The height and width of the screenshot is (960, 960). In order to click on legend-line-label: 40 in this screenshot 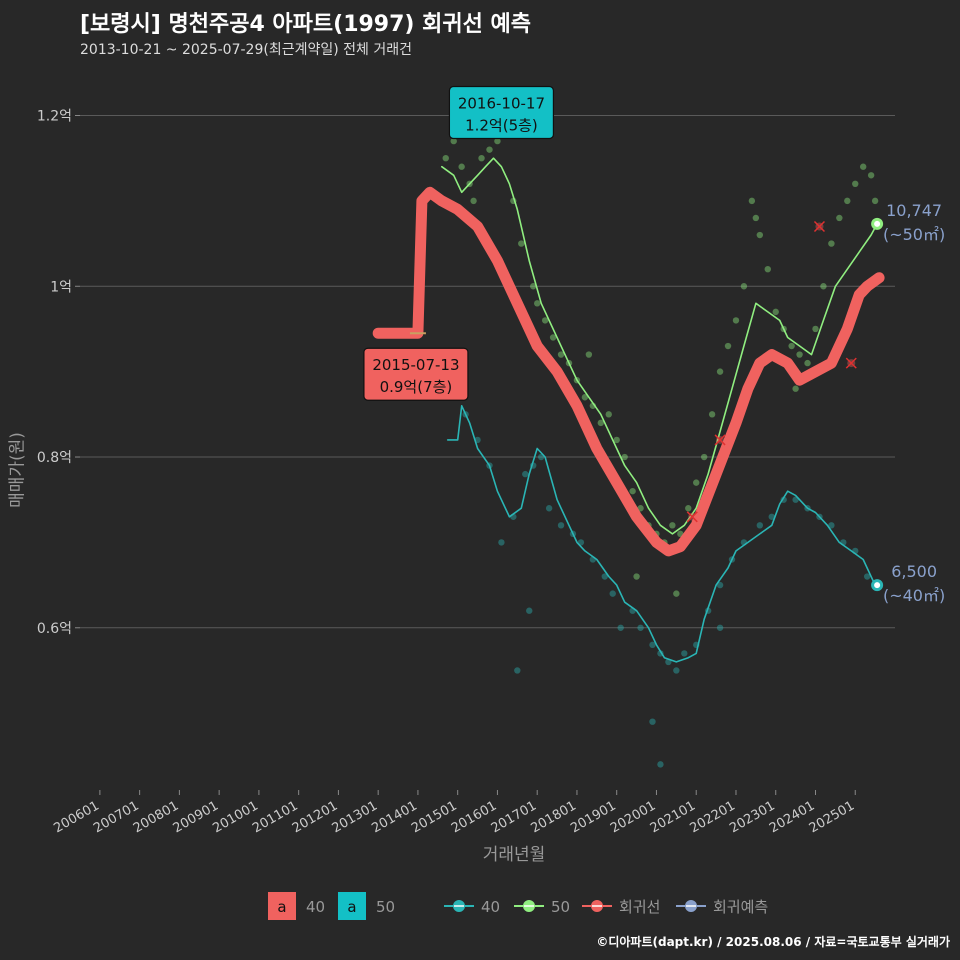, I will do `click(490, 907)`.